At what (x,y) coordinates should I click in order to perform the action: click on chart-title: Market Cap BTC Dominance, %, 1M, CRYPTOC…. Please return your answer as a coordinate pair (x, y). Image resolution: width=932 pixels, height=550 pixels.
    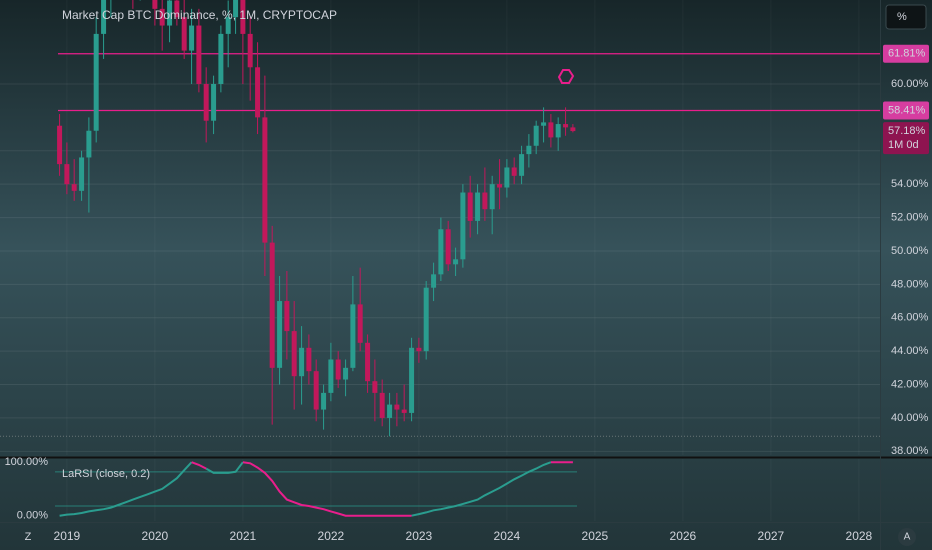
    Looking at the image, I should click on (199, 15).